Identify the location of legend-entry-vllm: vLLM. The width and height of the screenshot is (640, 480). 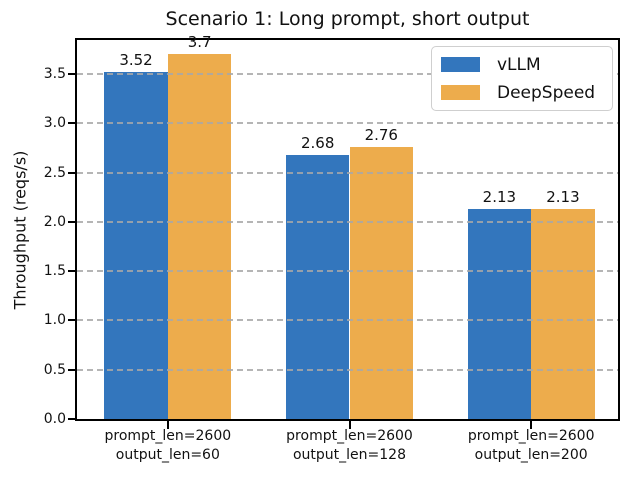
(526, 65).